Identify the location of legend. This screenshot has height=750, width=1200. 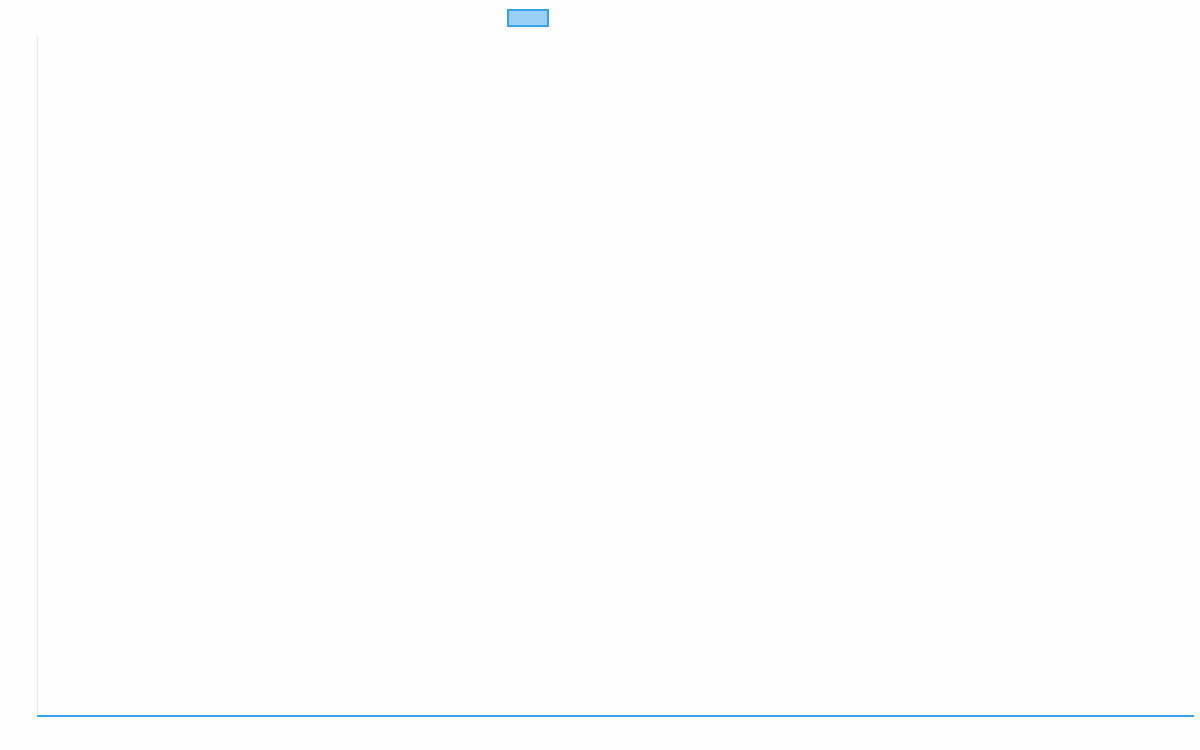
(528, 18).